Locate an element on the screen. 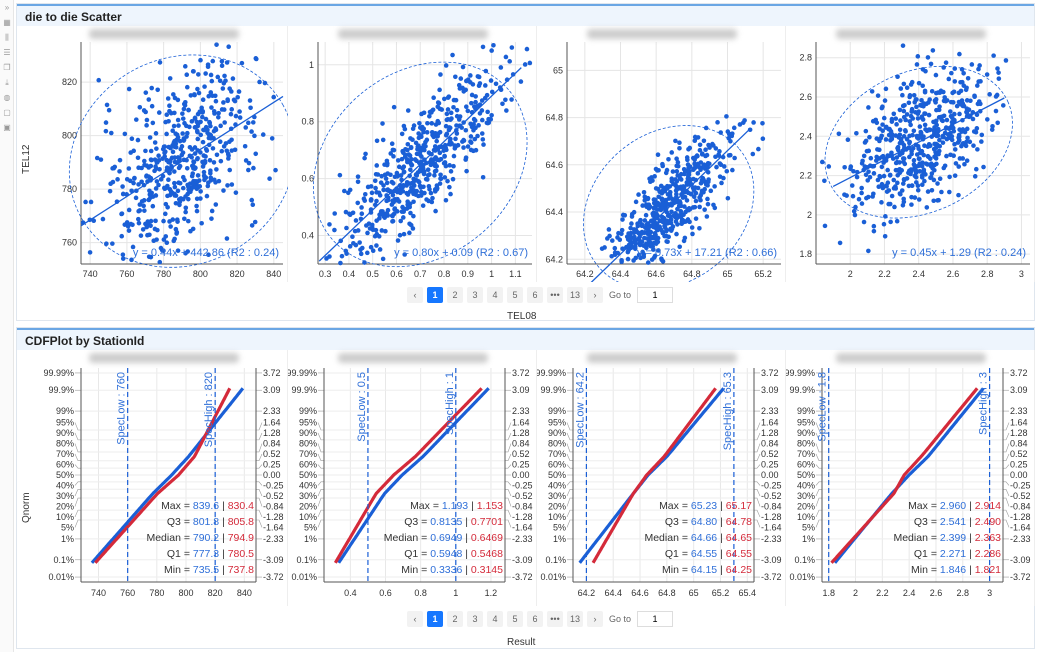  y2-tick-mark is located at coordinates (508, 483).